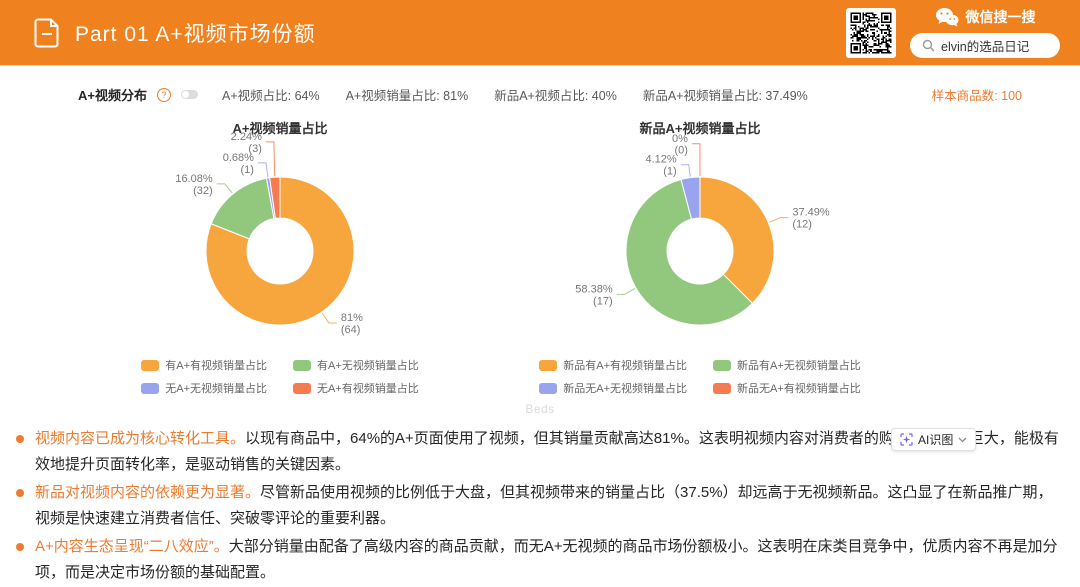  Describe the element at coordinates (238, 164) in the screenshot. I see `slice-label-2: 0.68% (1)` at that location.